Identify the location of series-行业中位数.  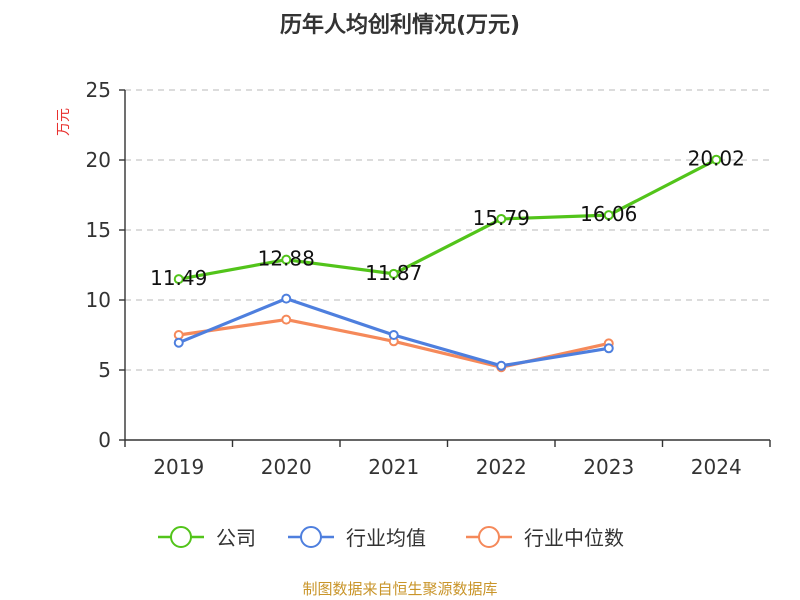
(393, 343).